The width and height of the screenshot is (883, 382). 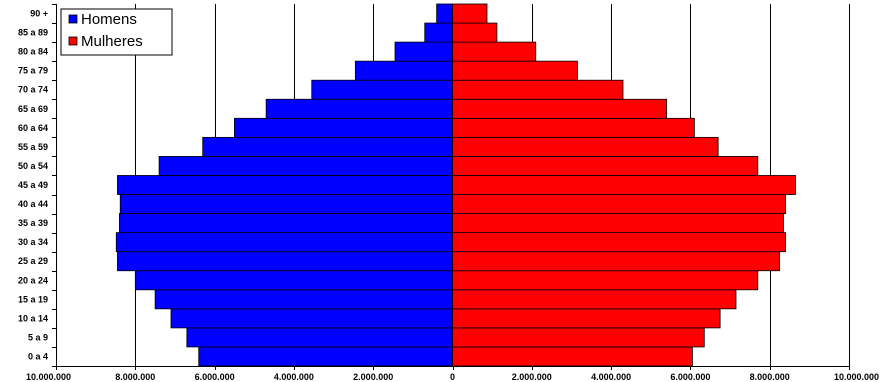 What do you see at coordinates (33, 52) in the screenshot?
I see `y-tick-label: 80 a 84` at bounding box center [33, 52].